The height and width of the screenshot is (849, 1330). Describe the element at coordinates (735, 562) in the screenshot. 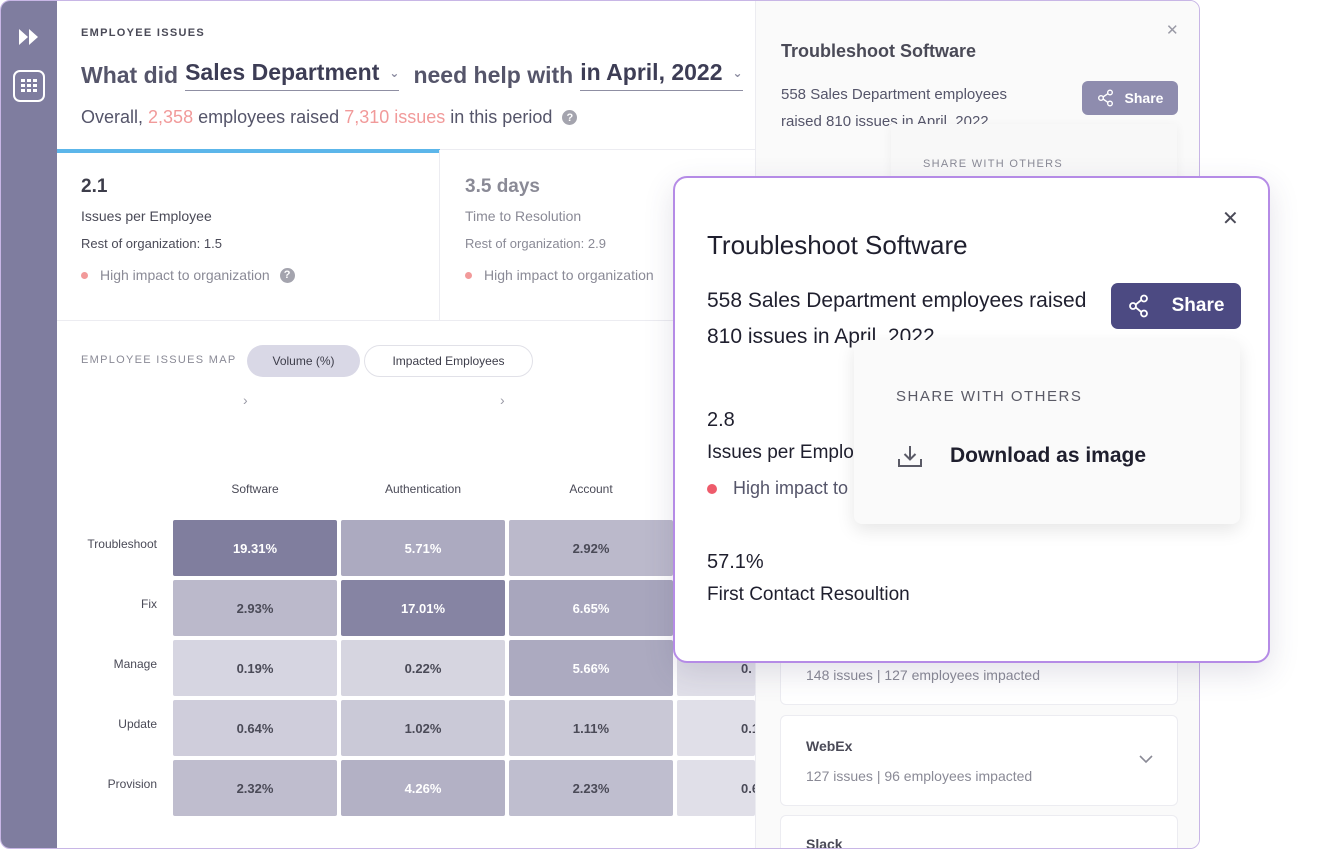

I see `popup-metric2-value: 57.1%` at that location.